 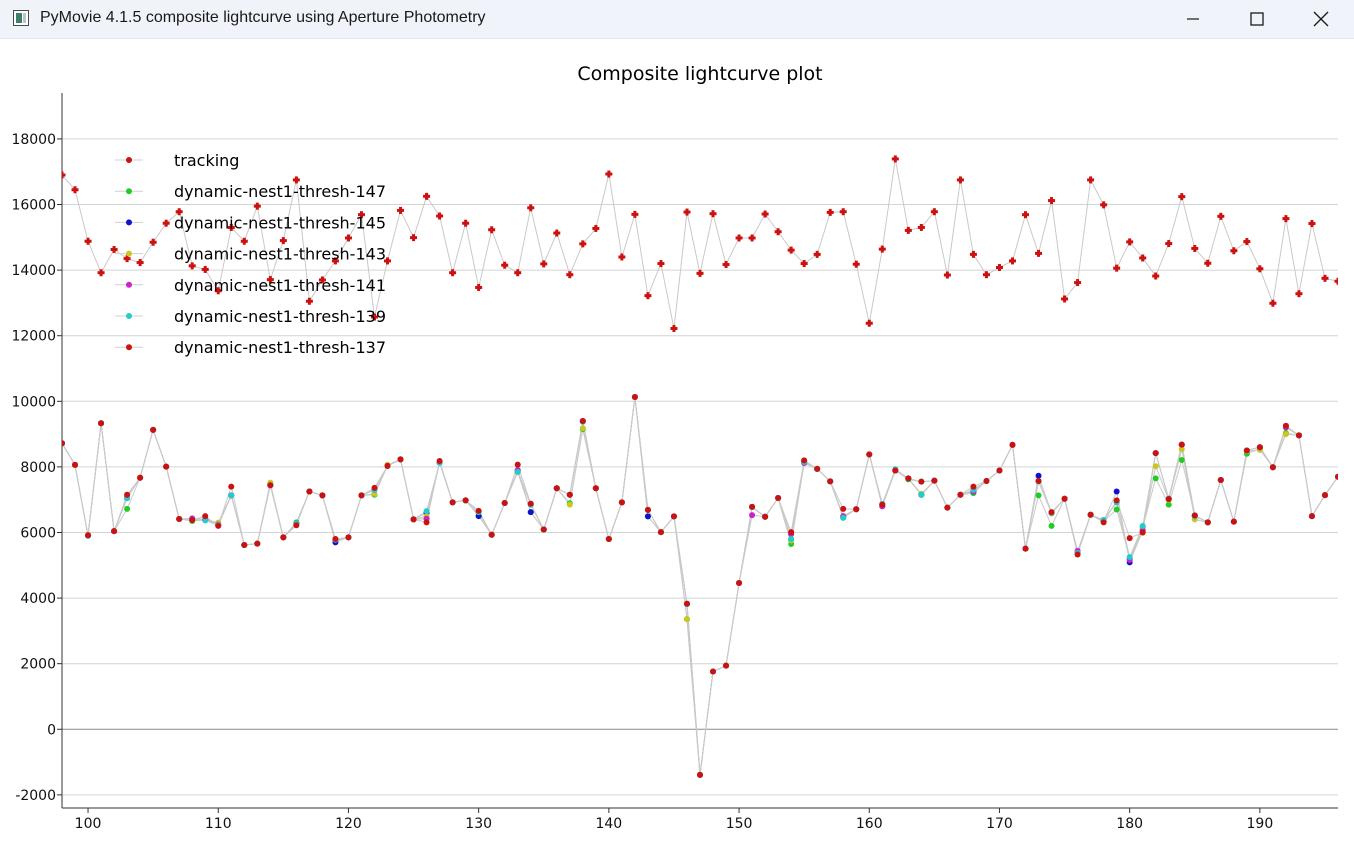 I want to click on maximize-button, so click(x=1257, y=19).